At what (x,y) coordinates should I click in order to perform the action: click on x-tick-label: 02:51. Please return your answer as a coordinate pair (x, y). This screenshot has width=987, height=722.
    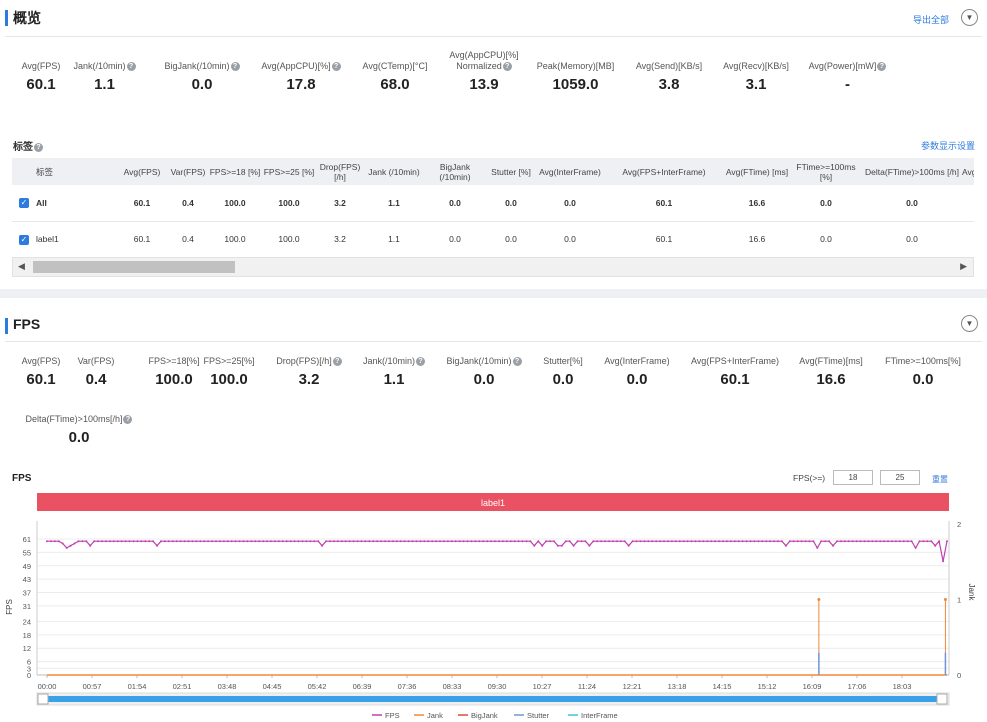
    Looking at the image, I should click on (182, 686).